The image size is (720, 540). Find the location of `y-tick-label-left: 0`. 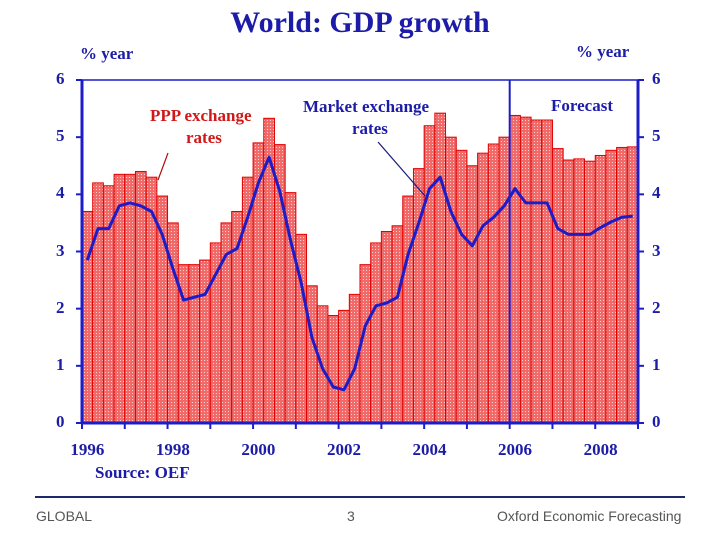

y-tick-label-left: 0 is located at coordinates (60, 421).